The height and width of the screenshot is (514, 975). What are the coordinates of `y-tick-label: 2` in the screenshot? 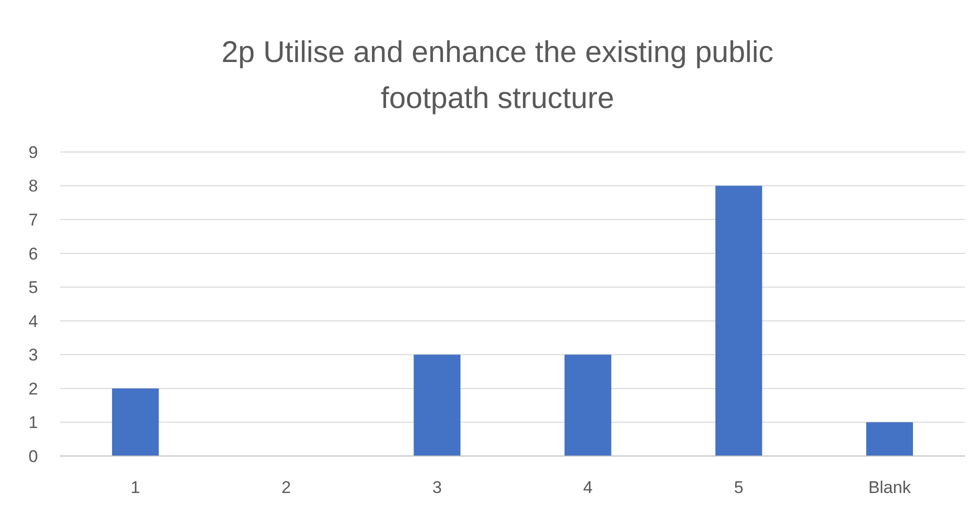 It's located at (33, 388).